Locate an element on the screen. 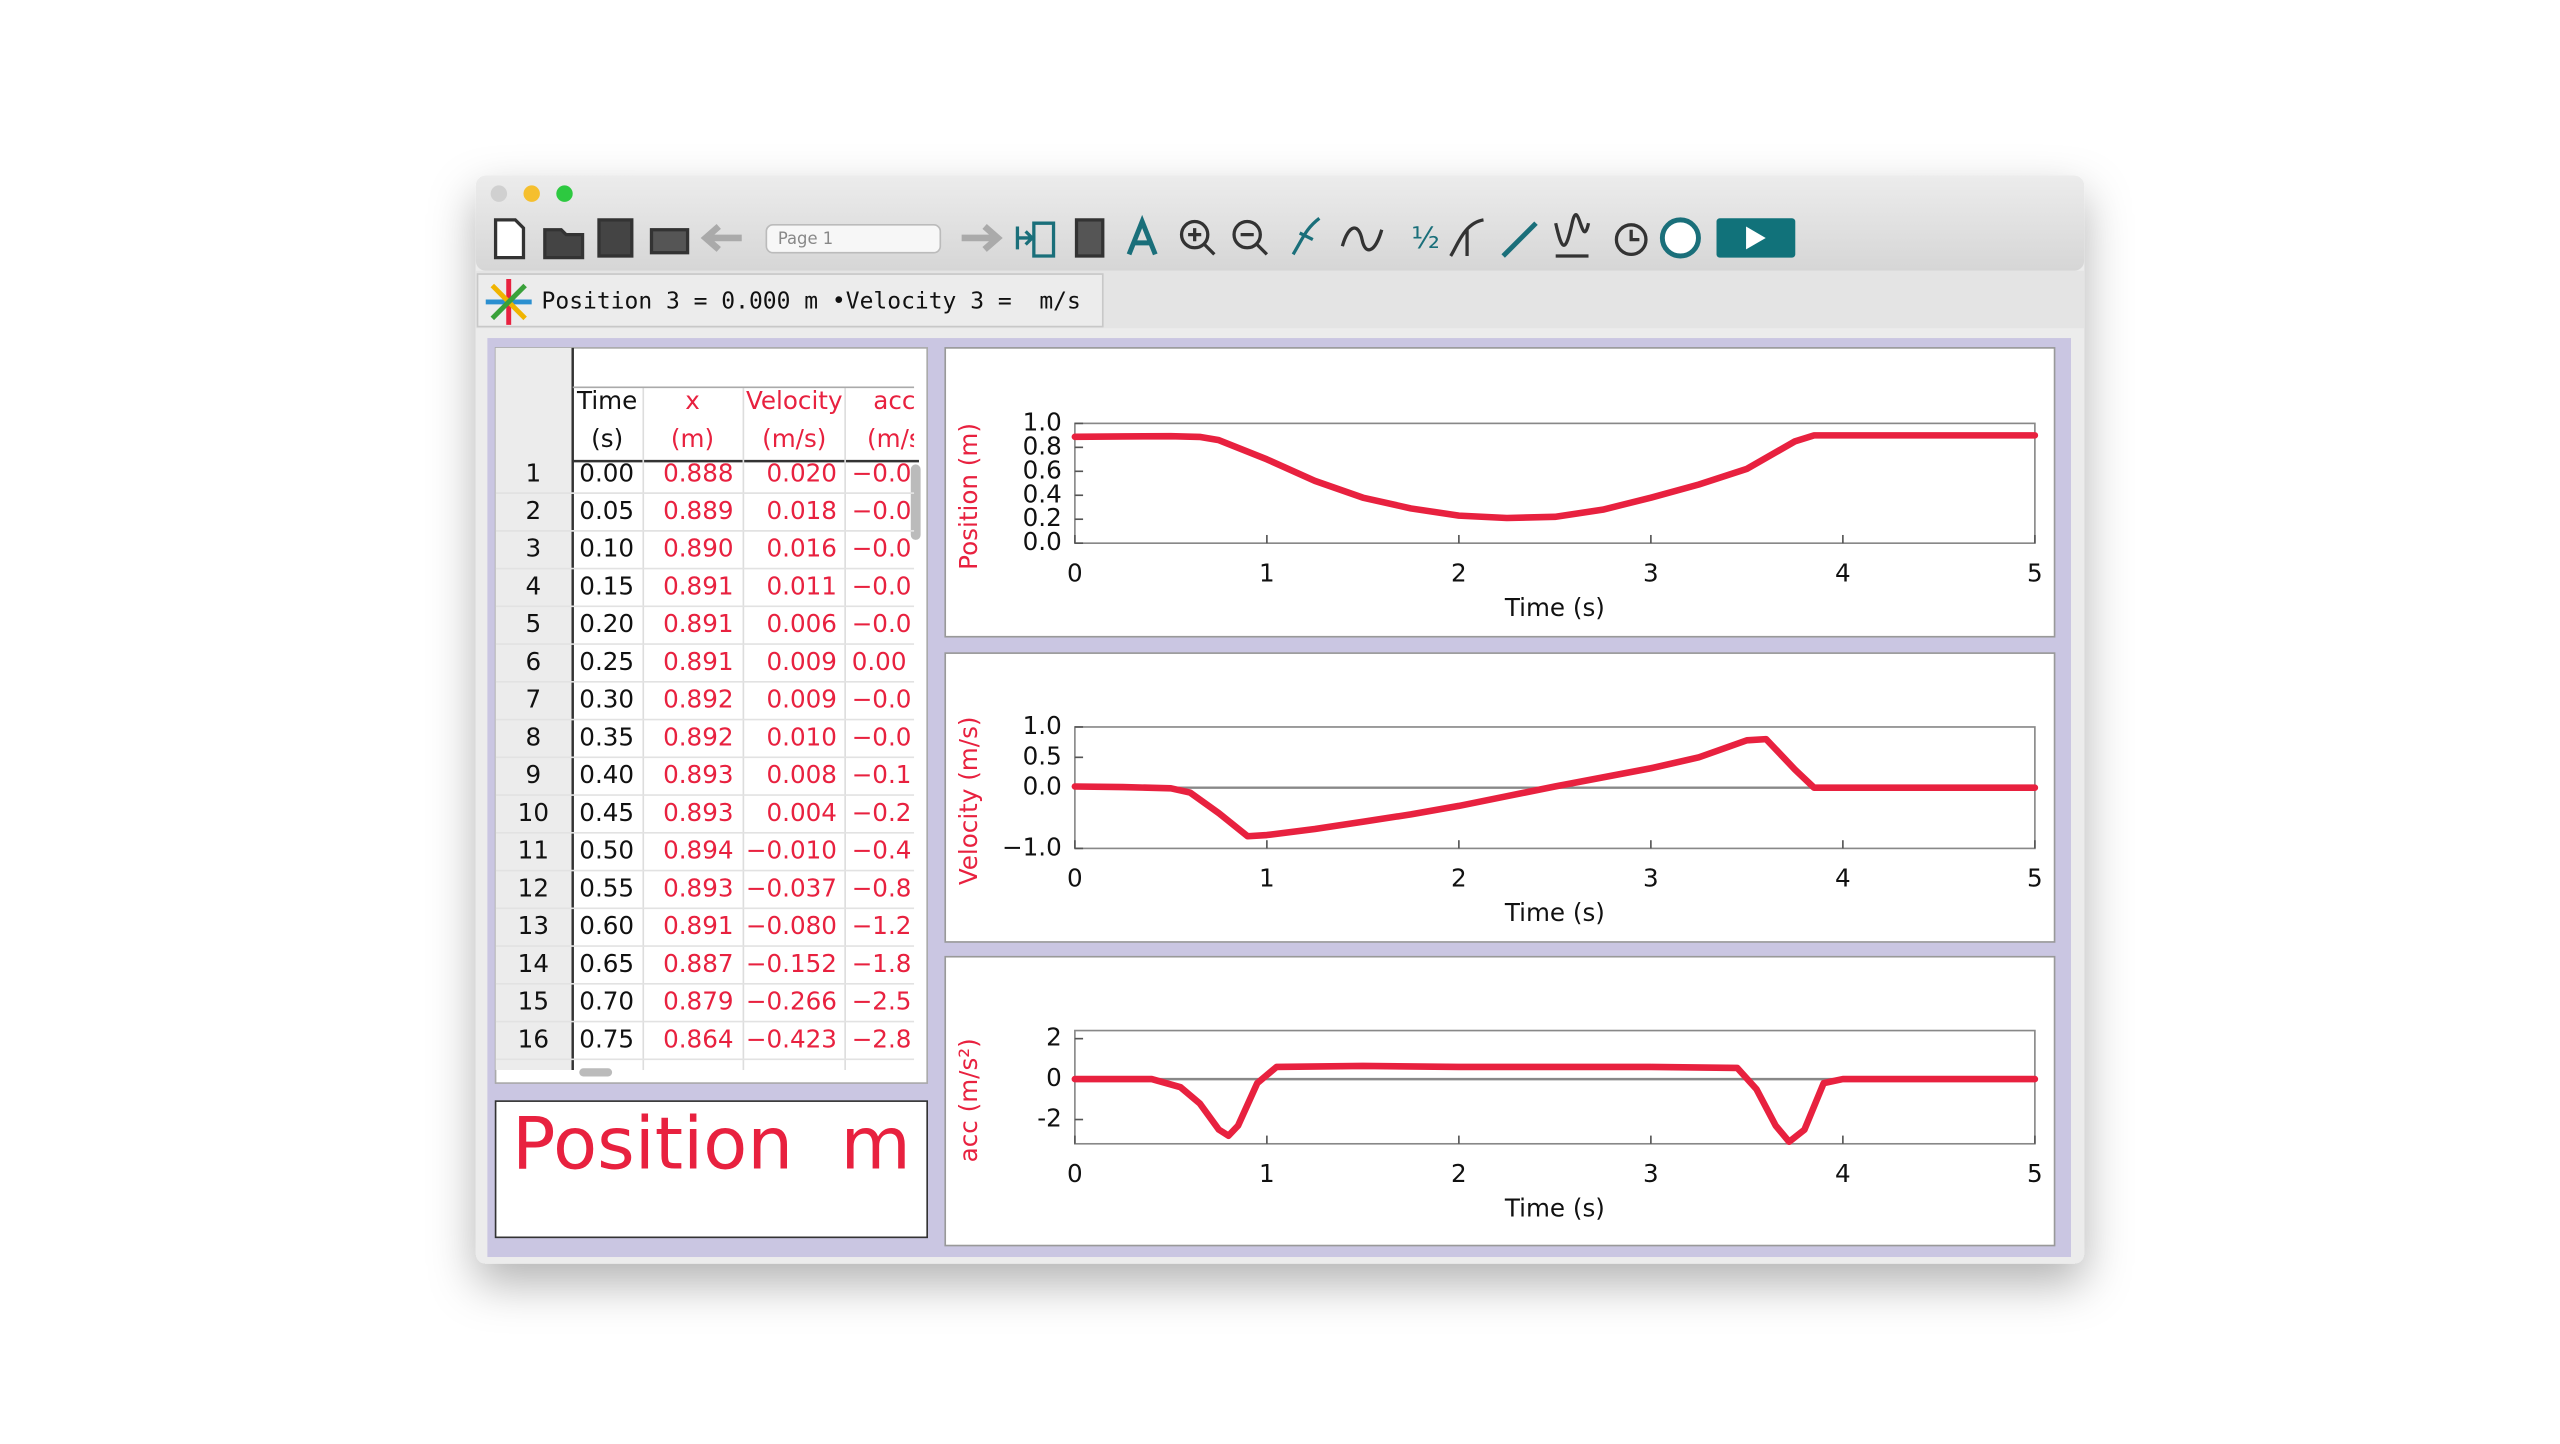  cell: −0.266 is located at coordinates (791, 1001).